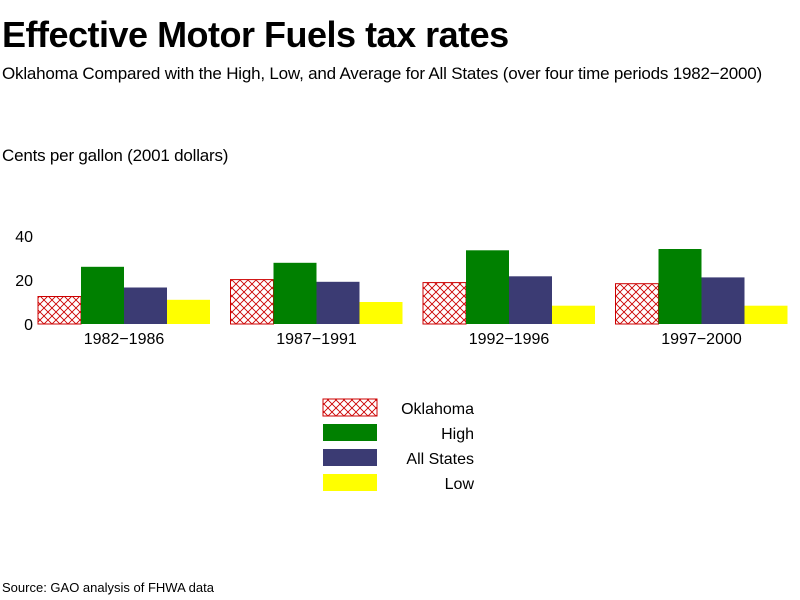 The image size is (800, 600). I want to click on y-tick-label: 0, so click(28, 325).